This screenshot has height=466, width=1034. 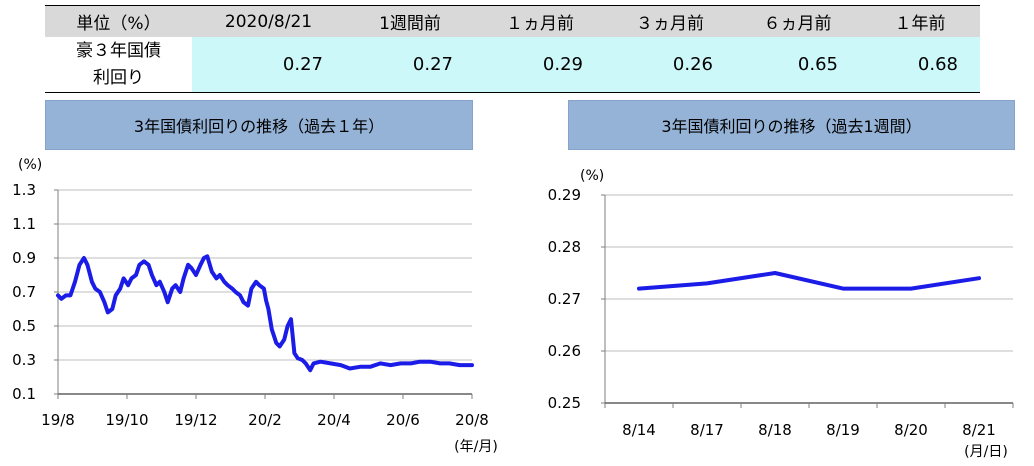 What do you see at coordinates (670, 64) in the screenshot?
I see `value-cell-3-months-ago: 0.26` at bounding box center [670, 64].